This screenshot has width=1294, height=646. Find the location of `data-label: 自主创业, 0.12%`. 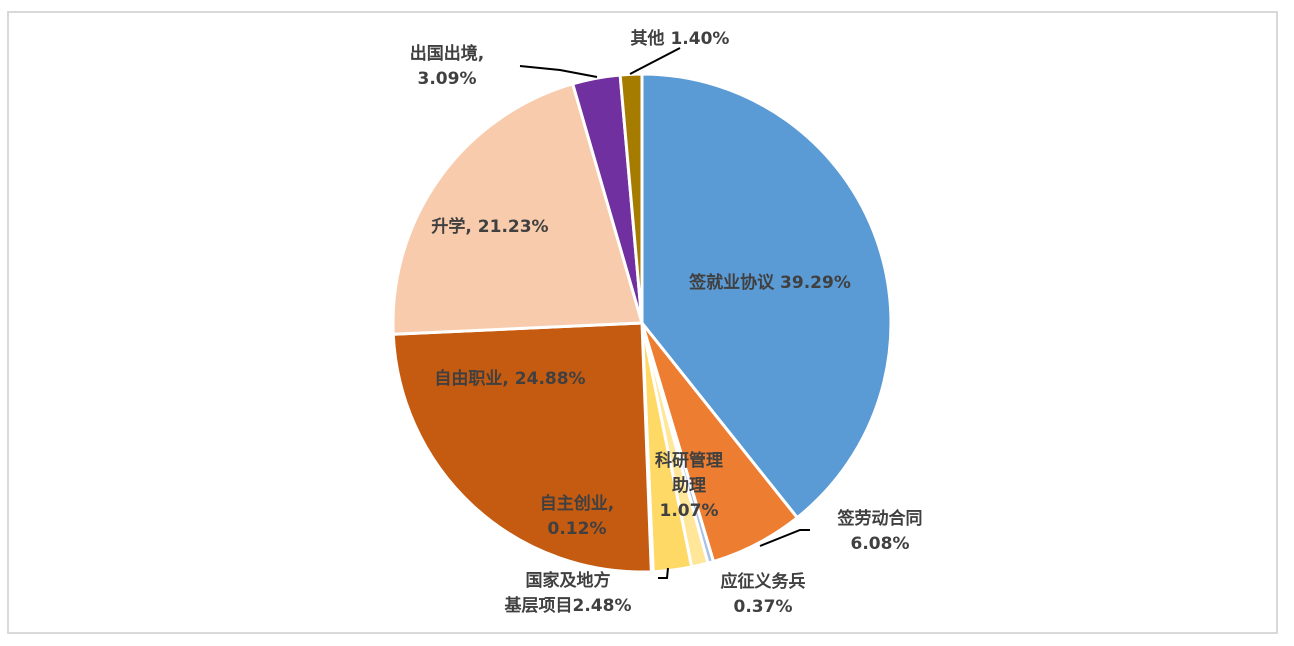

data-label: 自主创业, 0.12% is located at coordinates (577, 516).